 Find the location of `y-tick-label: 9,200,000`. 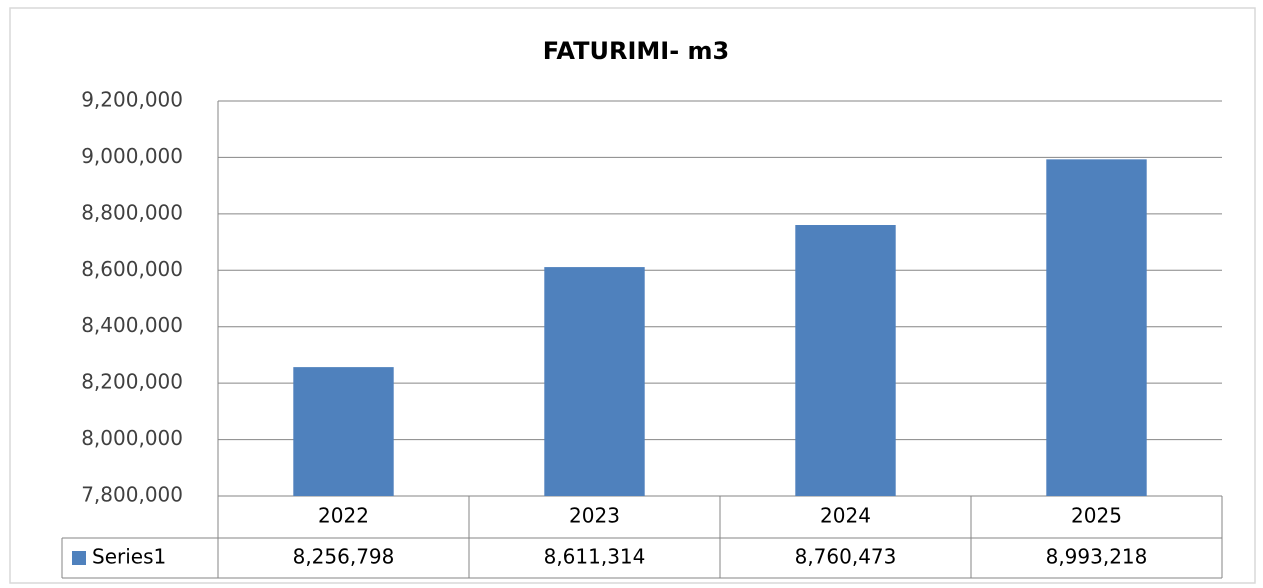

y-tick-label: 9,200,000 is located at coordinates (132, 100).